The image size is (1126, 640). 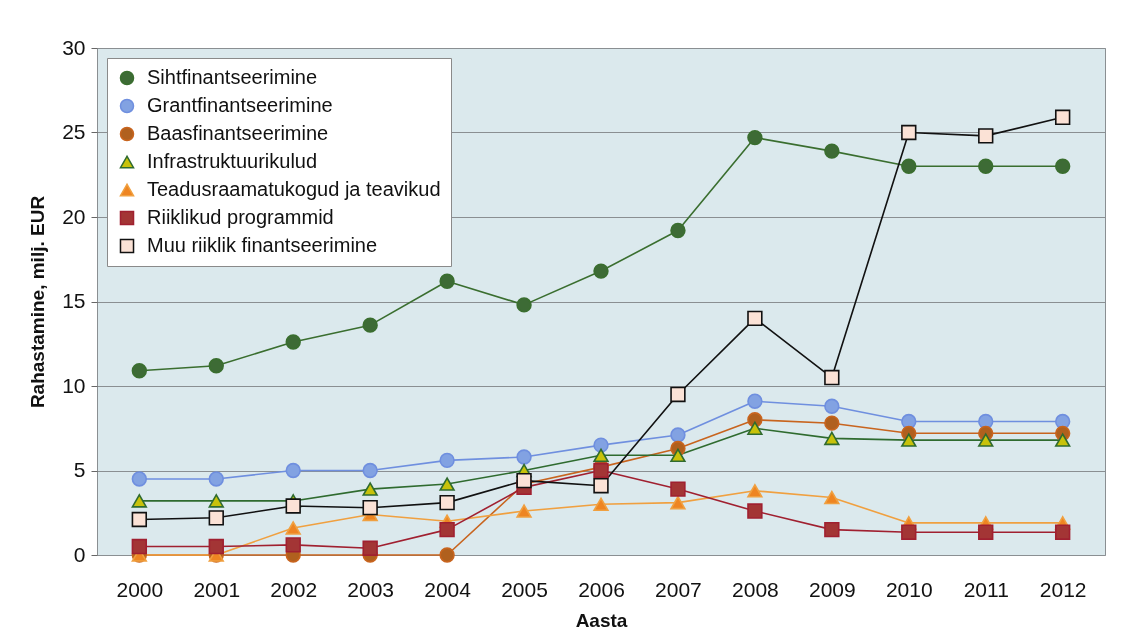 I want to click on legend-label: Teadusraamatukogud ja teavikud, so click(x=294, y=189).